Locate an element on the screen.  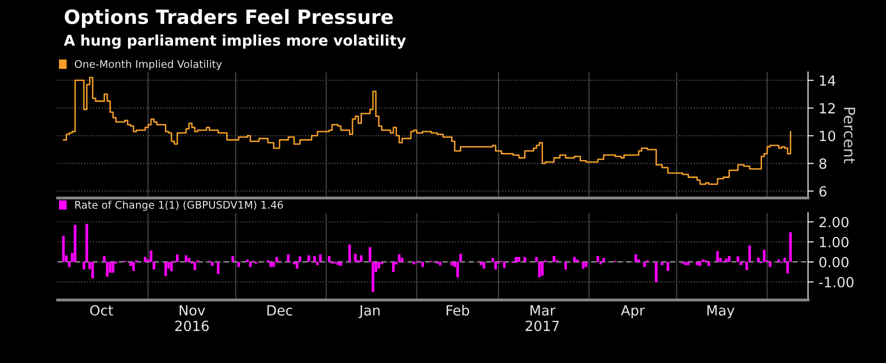
chart-subtitle: A hung parliament implies more volatility is located at coordinates (235, 41).